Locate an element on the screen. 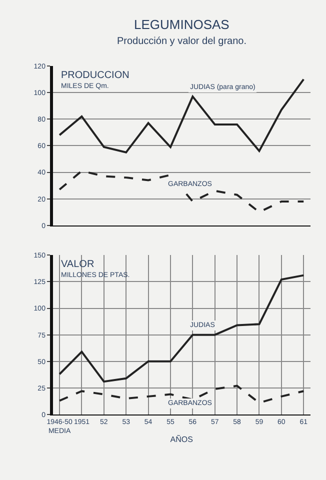 The image size is (326, 480). annotation: VALOR is located at coordinates (77, 264).